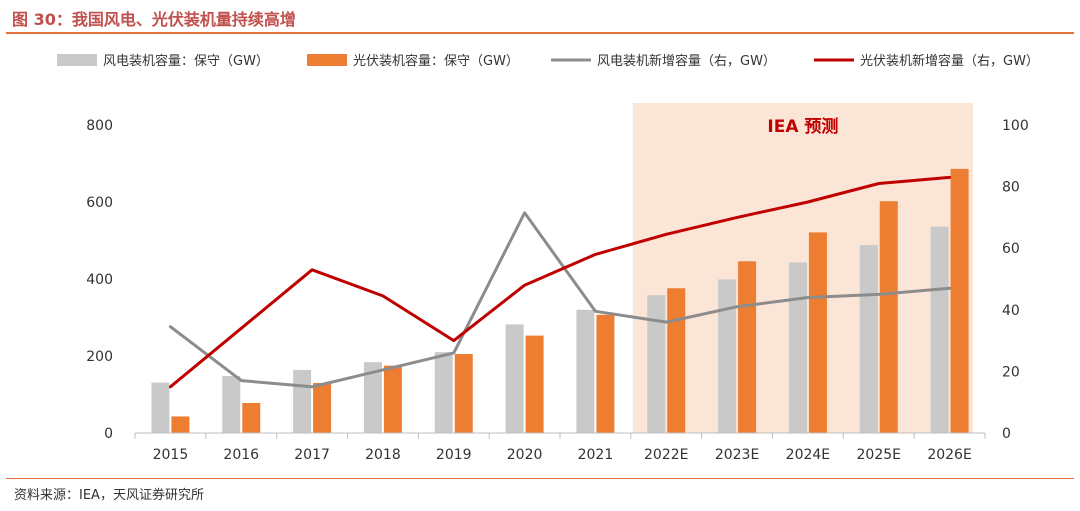  Describe the element at coordinates (160, 407) in the screenshot. I see `bar-wind-2015` at that location.